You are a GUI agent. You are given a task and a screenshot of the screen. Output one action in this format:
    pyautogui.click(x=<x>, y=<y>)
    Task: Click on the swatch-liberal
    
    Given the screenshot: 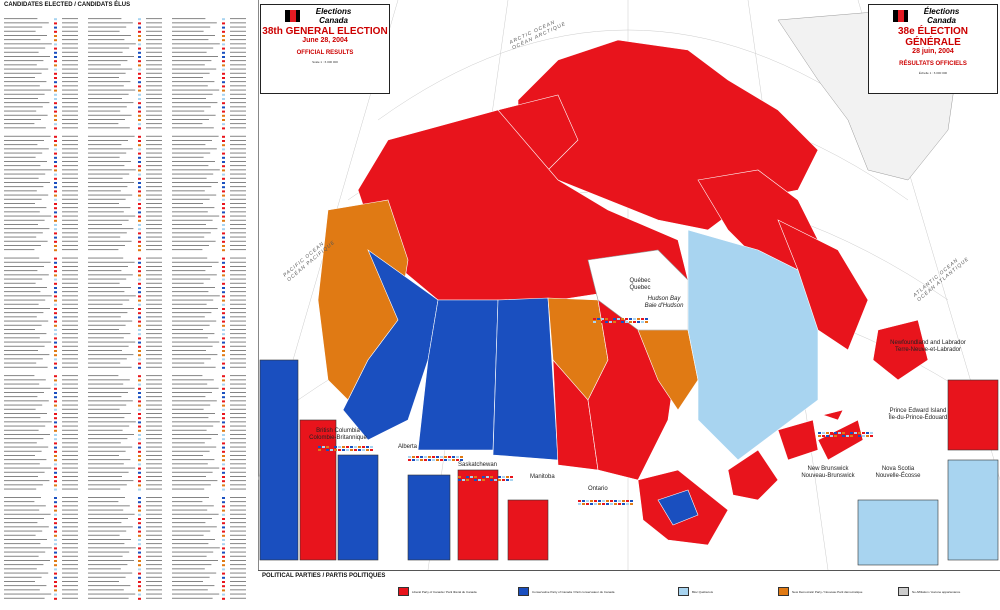 What is the action you would take?
    pyautogui.click(x=403, y=591)
    